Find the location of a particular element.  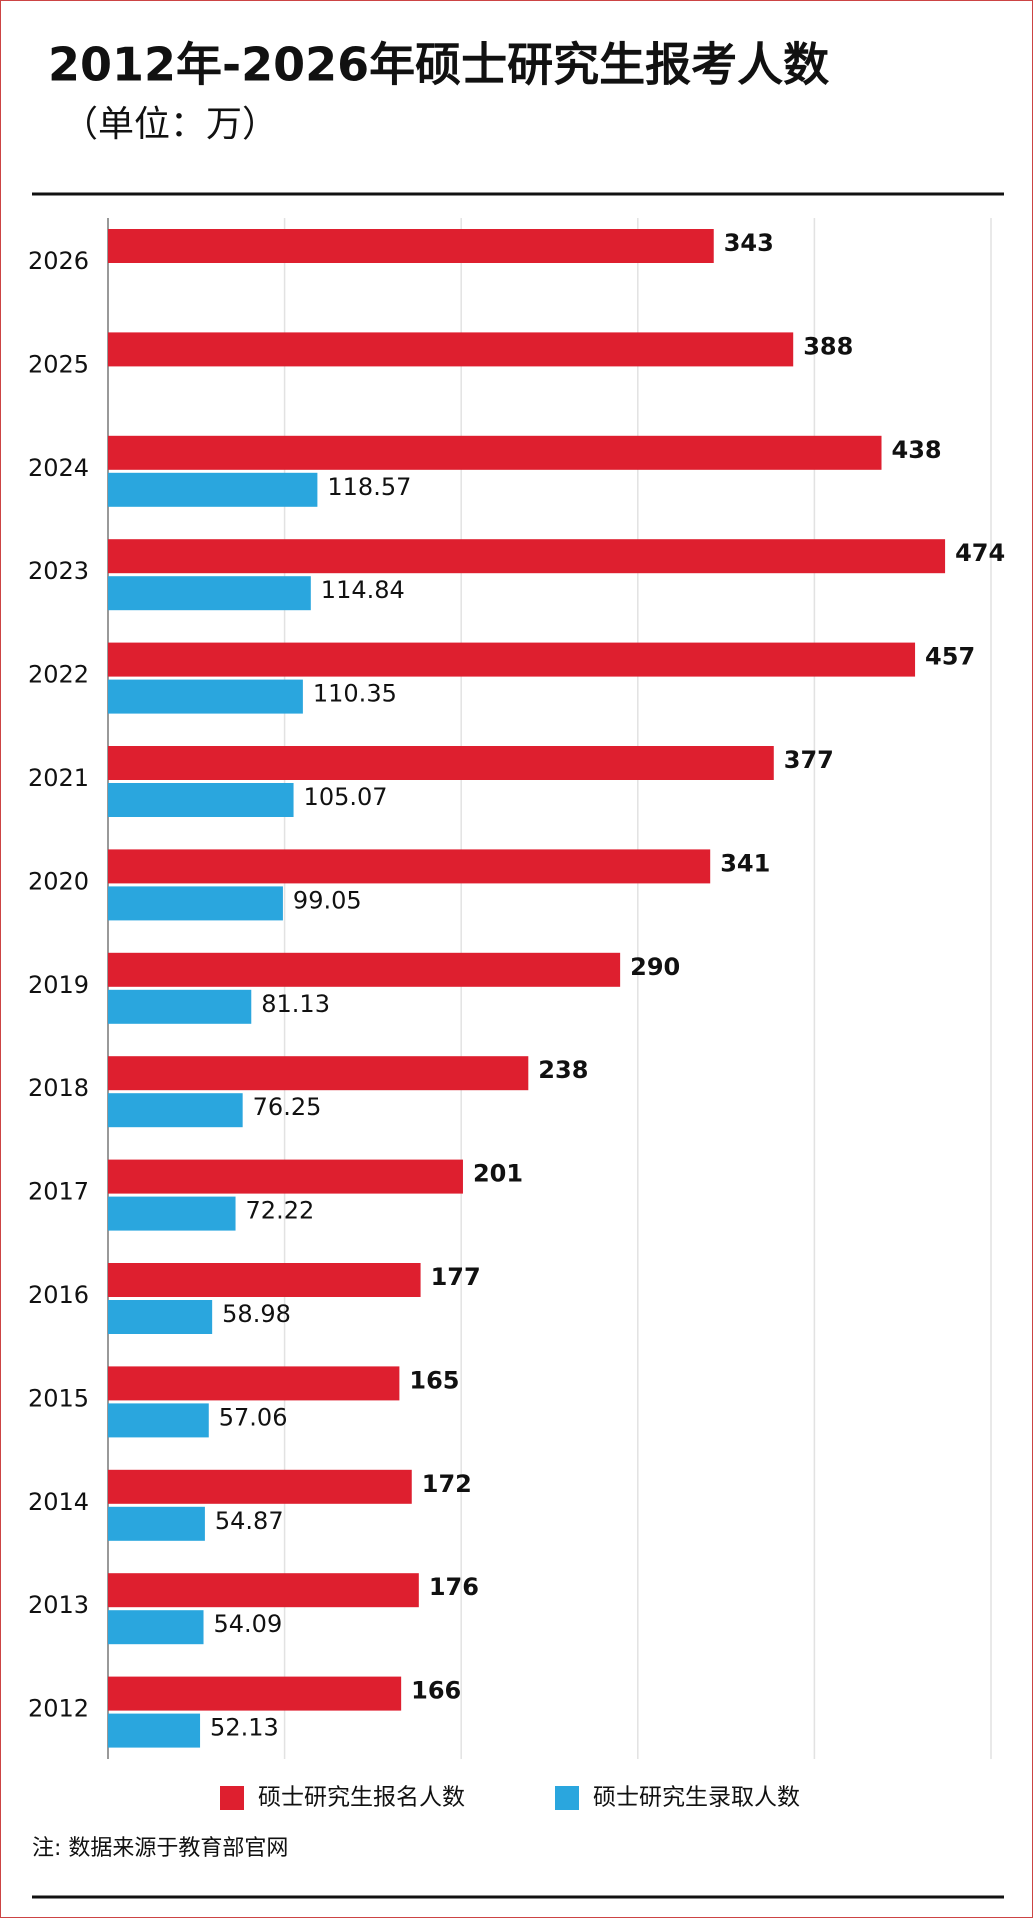

chart-subtitle: （单位：万） is located at coordinates (170, 124).